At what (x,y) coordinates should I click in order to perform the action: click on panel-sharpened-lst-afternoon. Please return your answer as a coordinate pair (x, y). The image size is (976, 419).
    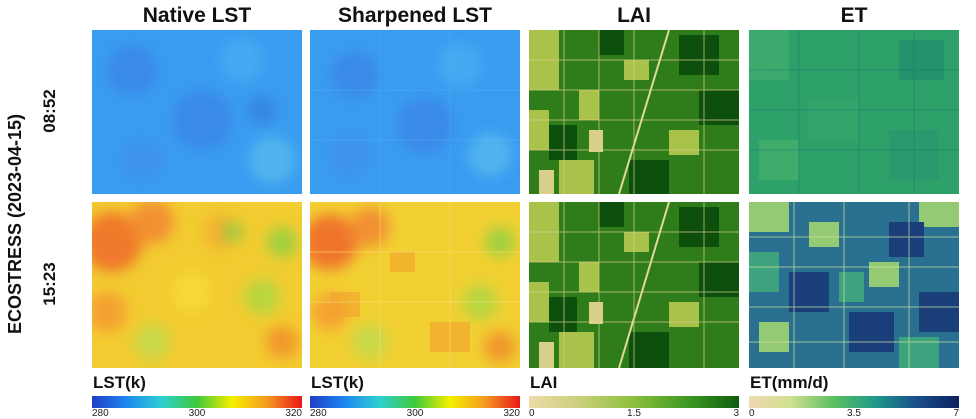
    Looking at the image, I should click on (415, 285).